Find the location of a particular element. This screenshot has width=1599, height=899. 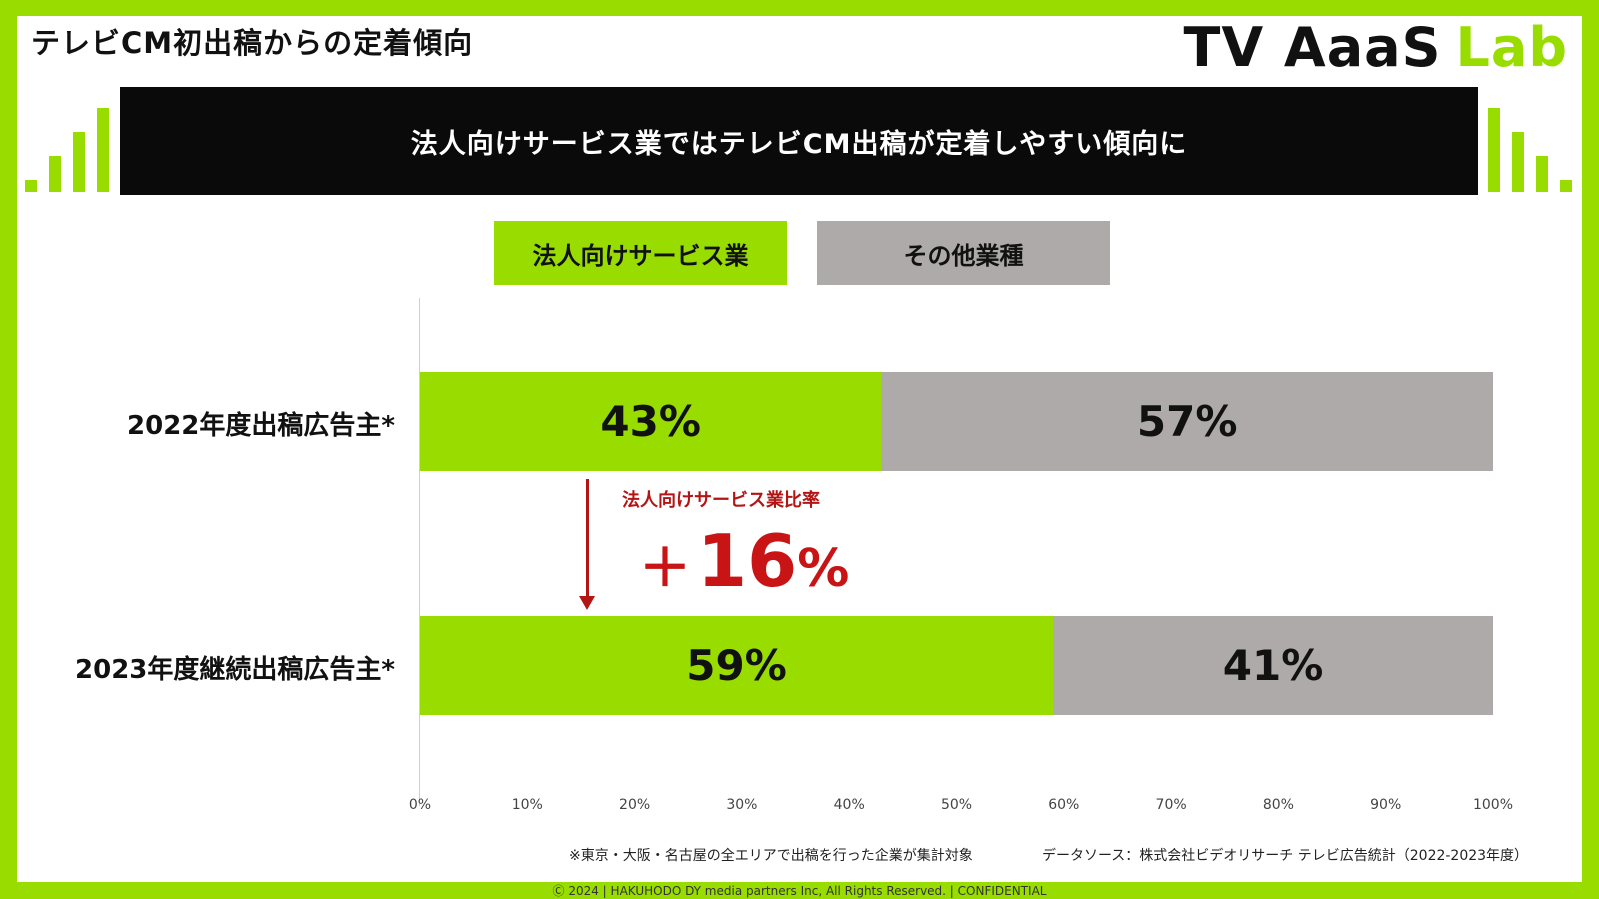

logo-text-main: TV AaaS is located at coordinates (1312, 47).